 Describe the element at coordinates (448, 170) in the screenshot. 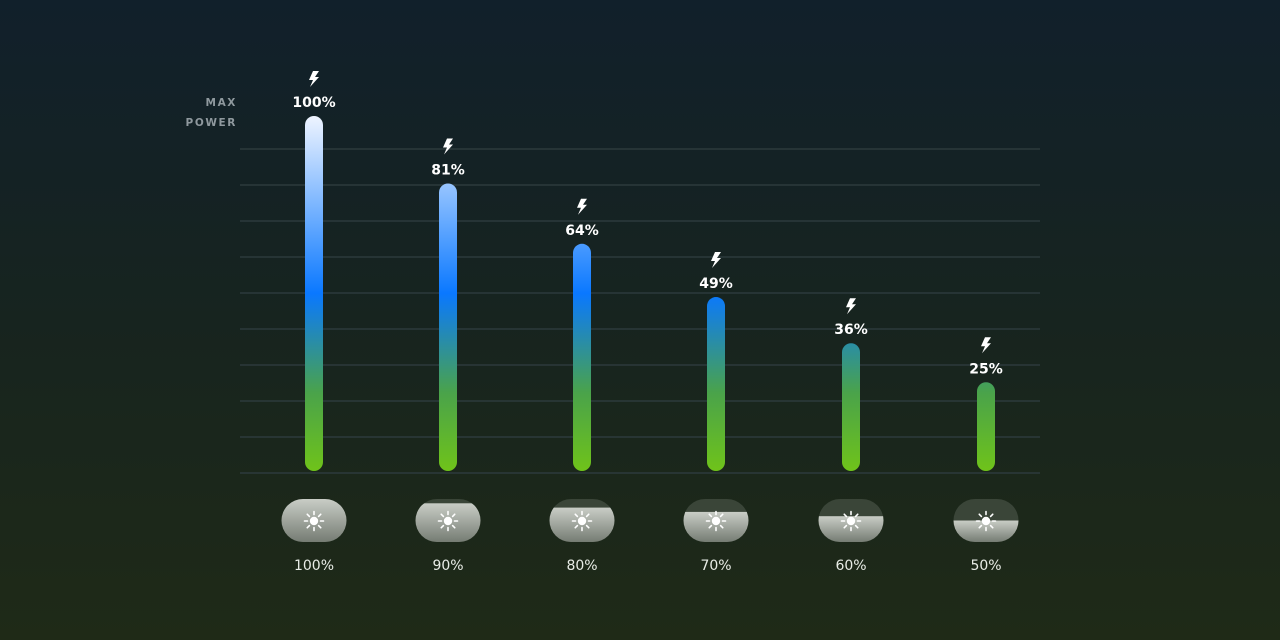

I see `bar-value-label: 81%` at that location.